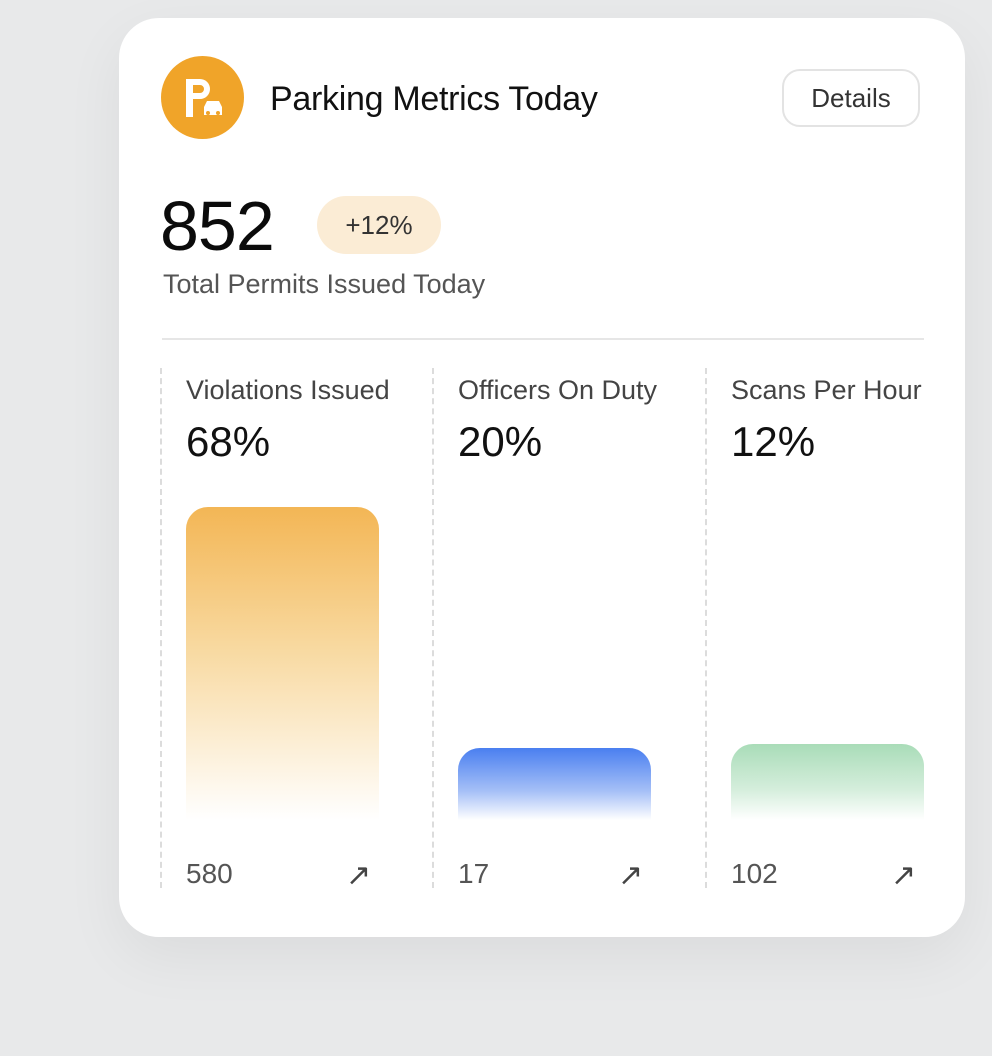 The image size is (992, 1056). I want to click on metric-percent: 20%, so click(500, 441).